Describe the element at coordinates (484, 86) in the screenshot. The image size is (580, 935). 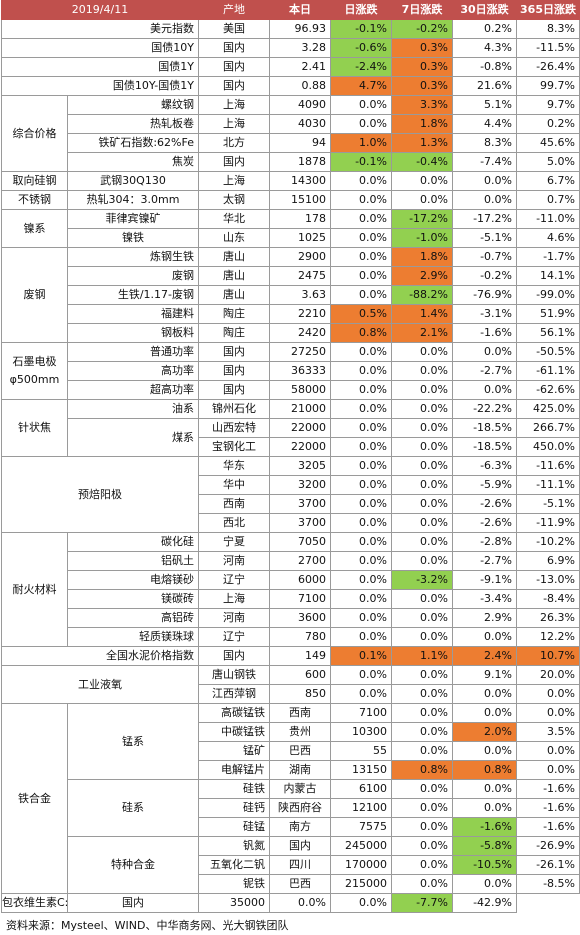
I see `change-30d-cell: 21.6%` at that location.